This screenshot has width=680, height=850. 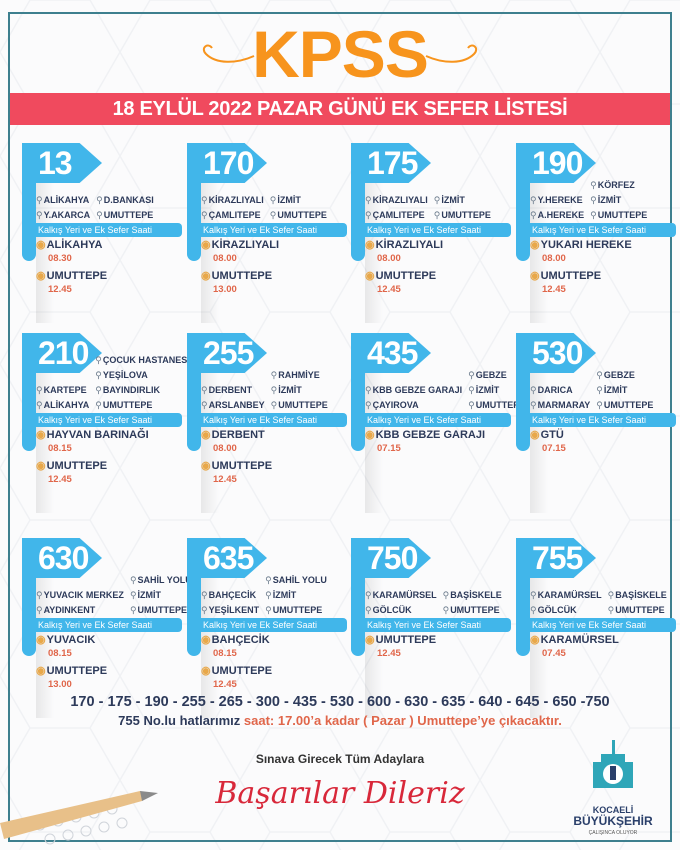 I want to click on departures: ◉BAHÇECİK 08.15 ◉UMUTTEPE 12.45, so click(x=236, y=665).